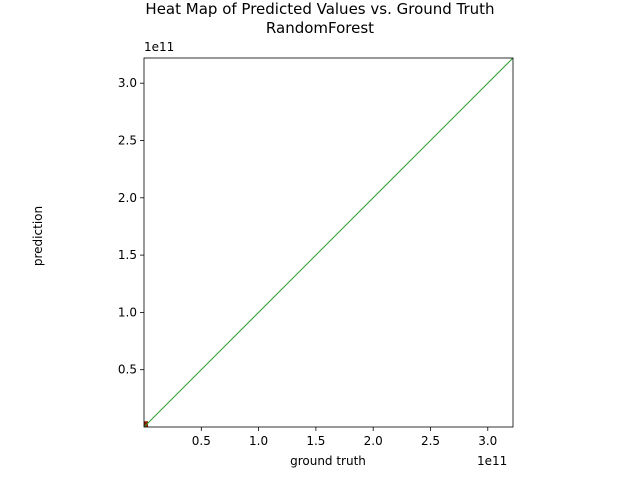  I want to click on x-tick-label-3: 2.0, so click(373, 441).